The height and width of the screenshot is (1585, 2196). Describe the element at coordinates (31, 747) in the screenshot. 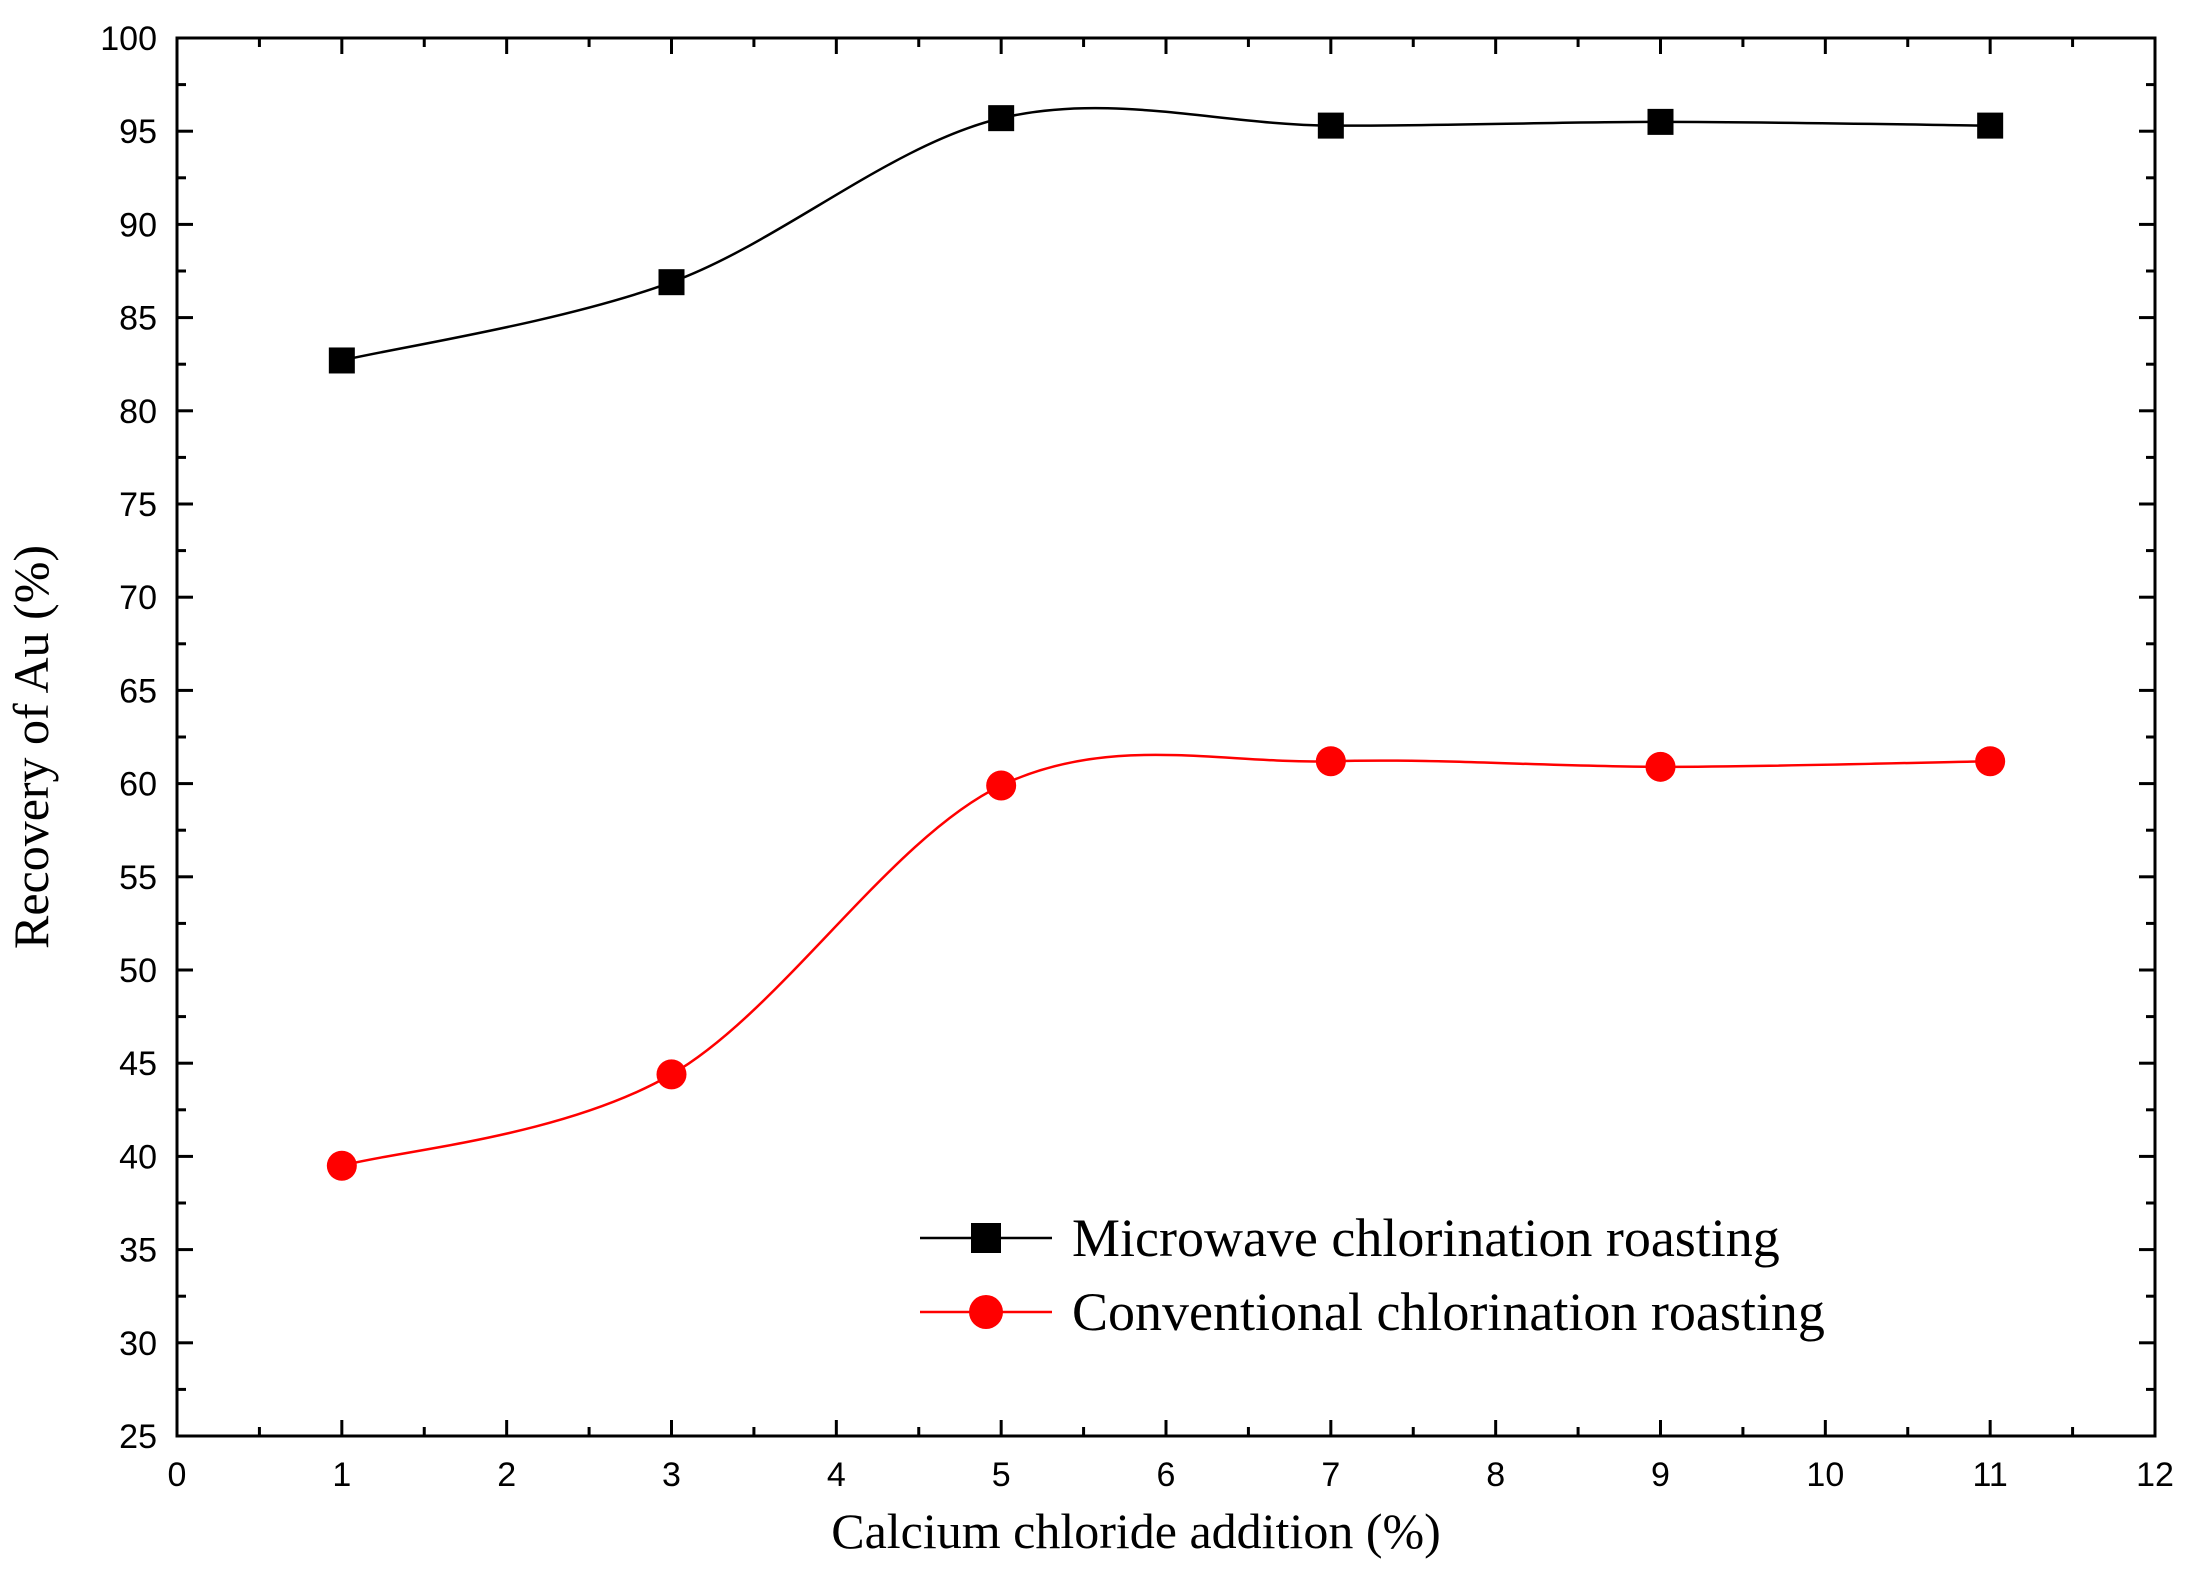

I see `y-axis-title: Recovery of Au (%)` at that location.